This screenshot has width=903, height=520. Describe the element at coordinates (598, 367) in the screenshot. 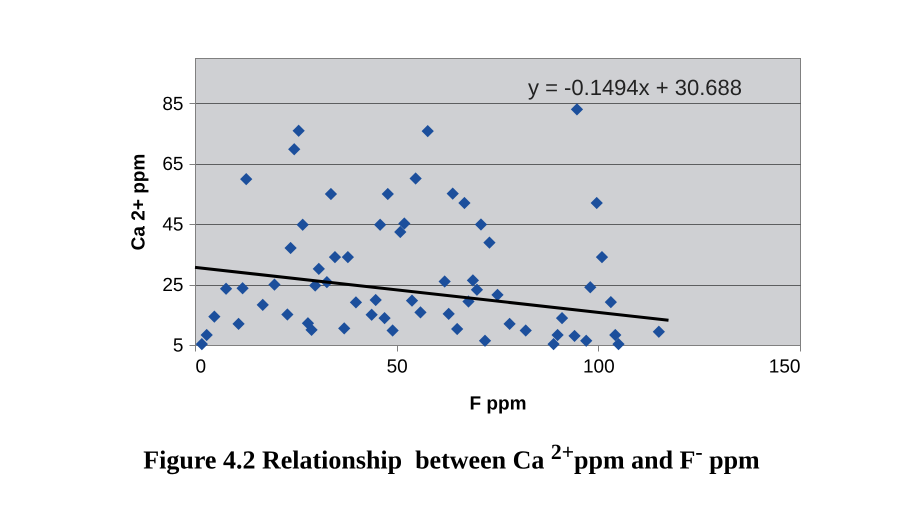

I see `x-tick-label: 100` at that location.